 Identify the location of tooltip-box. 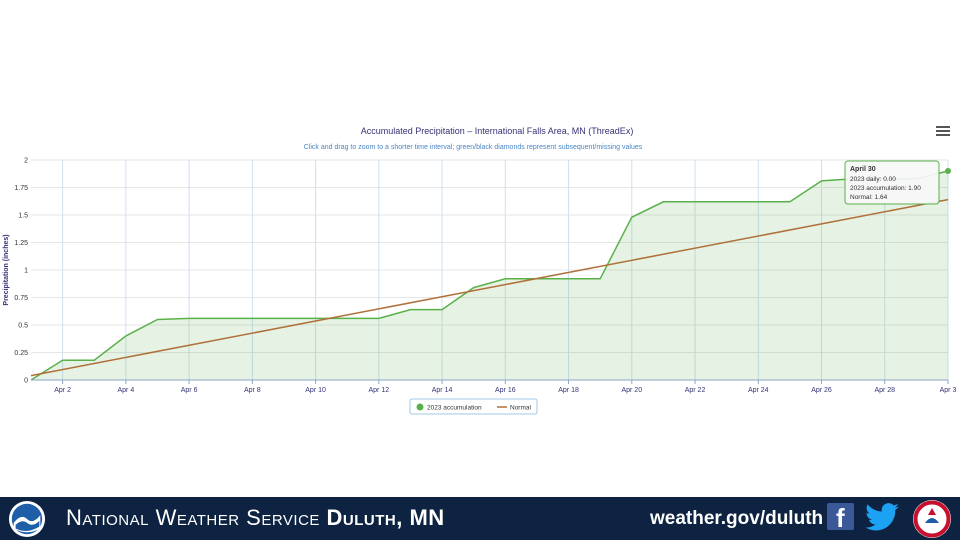
(892, 182).